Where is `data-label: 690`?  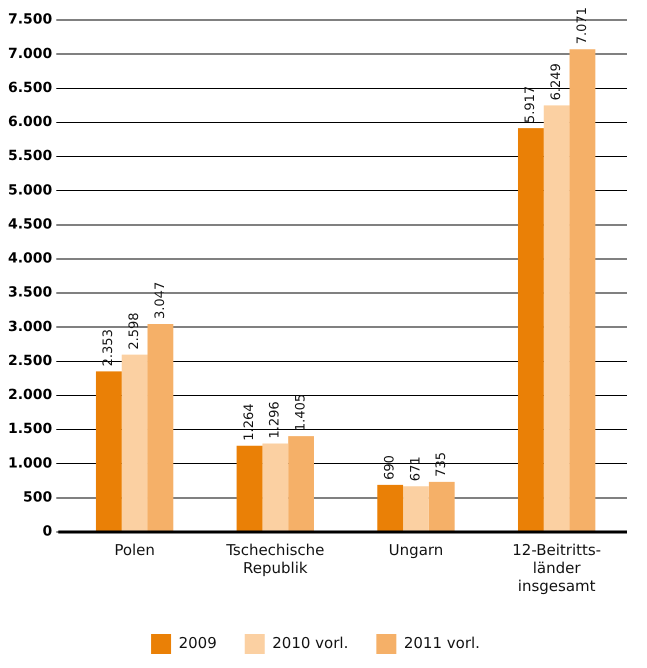 data-label: 690 is located at coordinates (390, 467).